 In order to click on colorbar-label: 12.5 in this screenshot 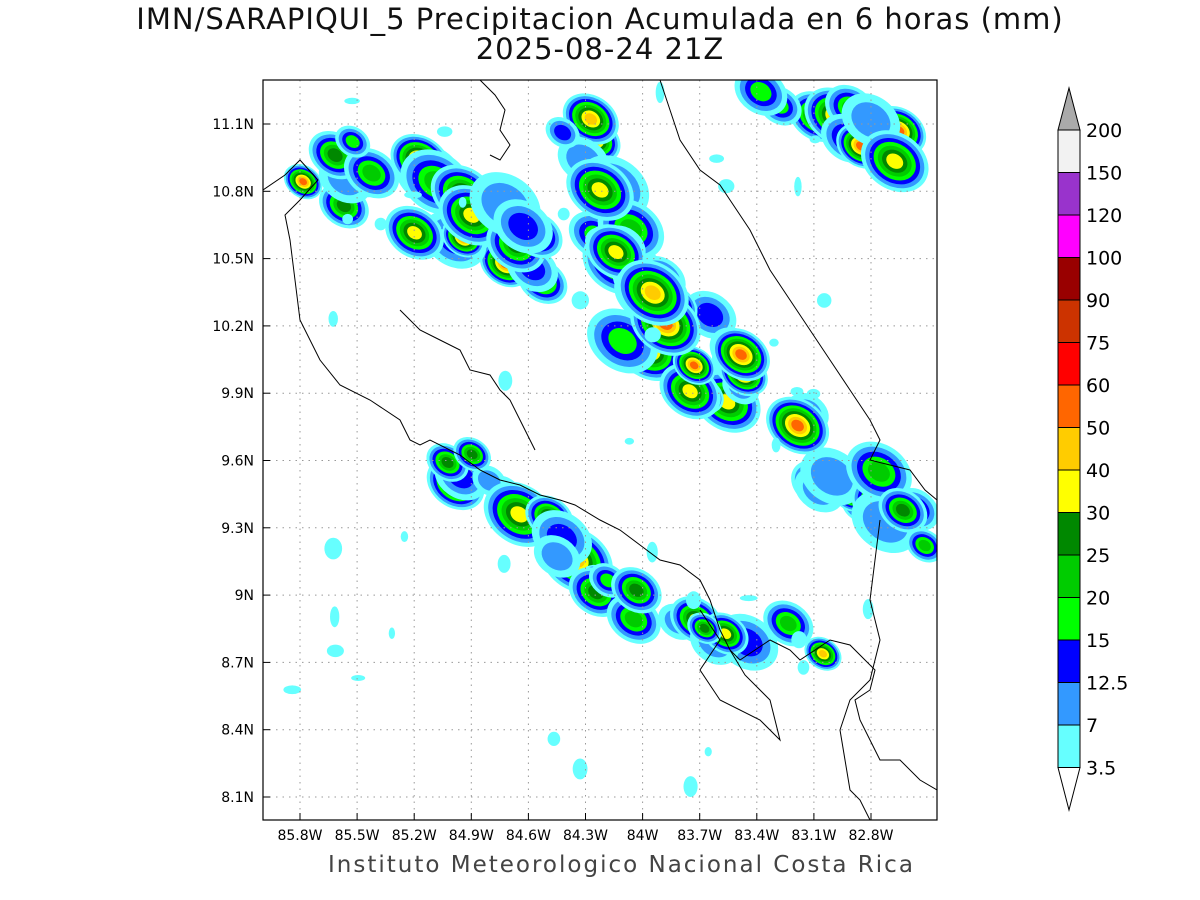, I will do `click(1107, 684)`.